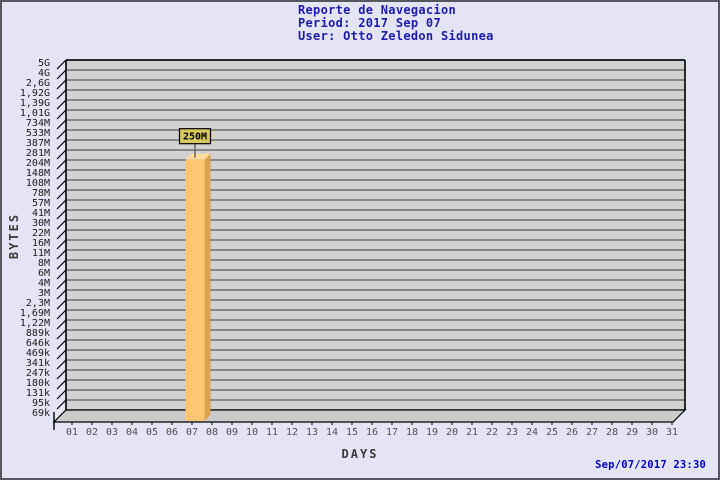 The image size is (720, 480). What do you see at coordinates (41, 403) in the screenshot?
I see `y-tick-label: 95k` at bounding box center [41, 403].